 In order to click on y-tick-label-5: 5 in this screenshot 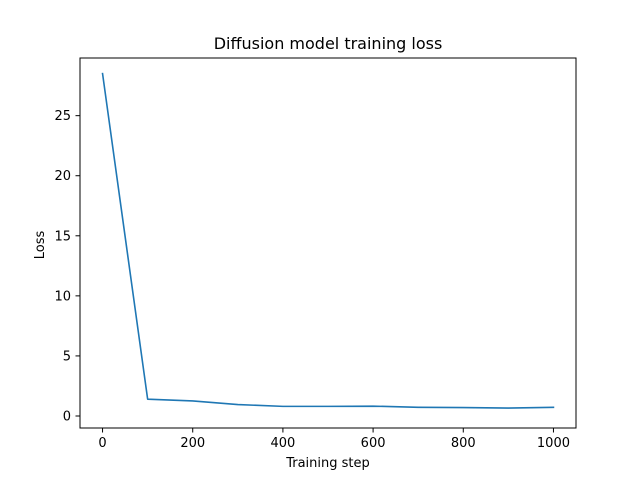, I will do `click(67, 356)`.